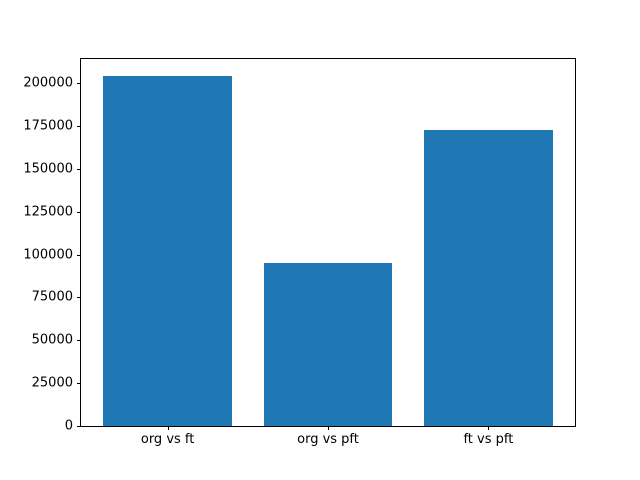  I want to click on y-tick-label: 125000, so click(48, 212).